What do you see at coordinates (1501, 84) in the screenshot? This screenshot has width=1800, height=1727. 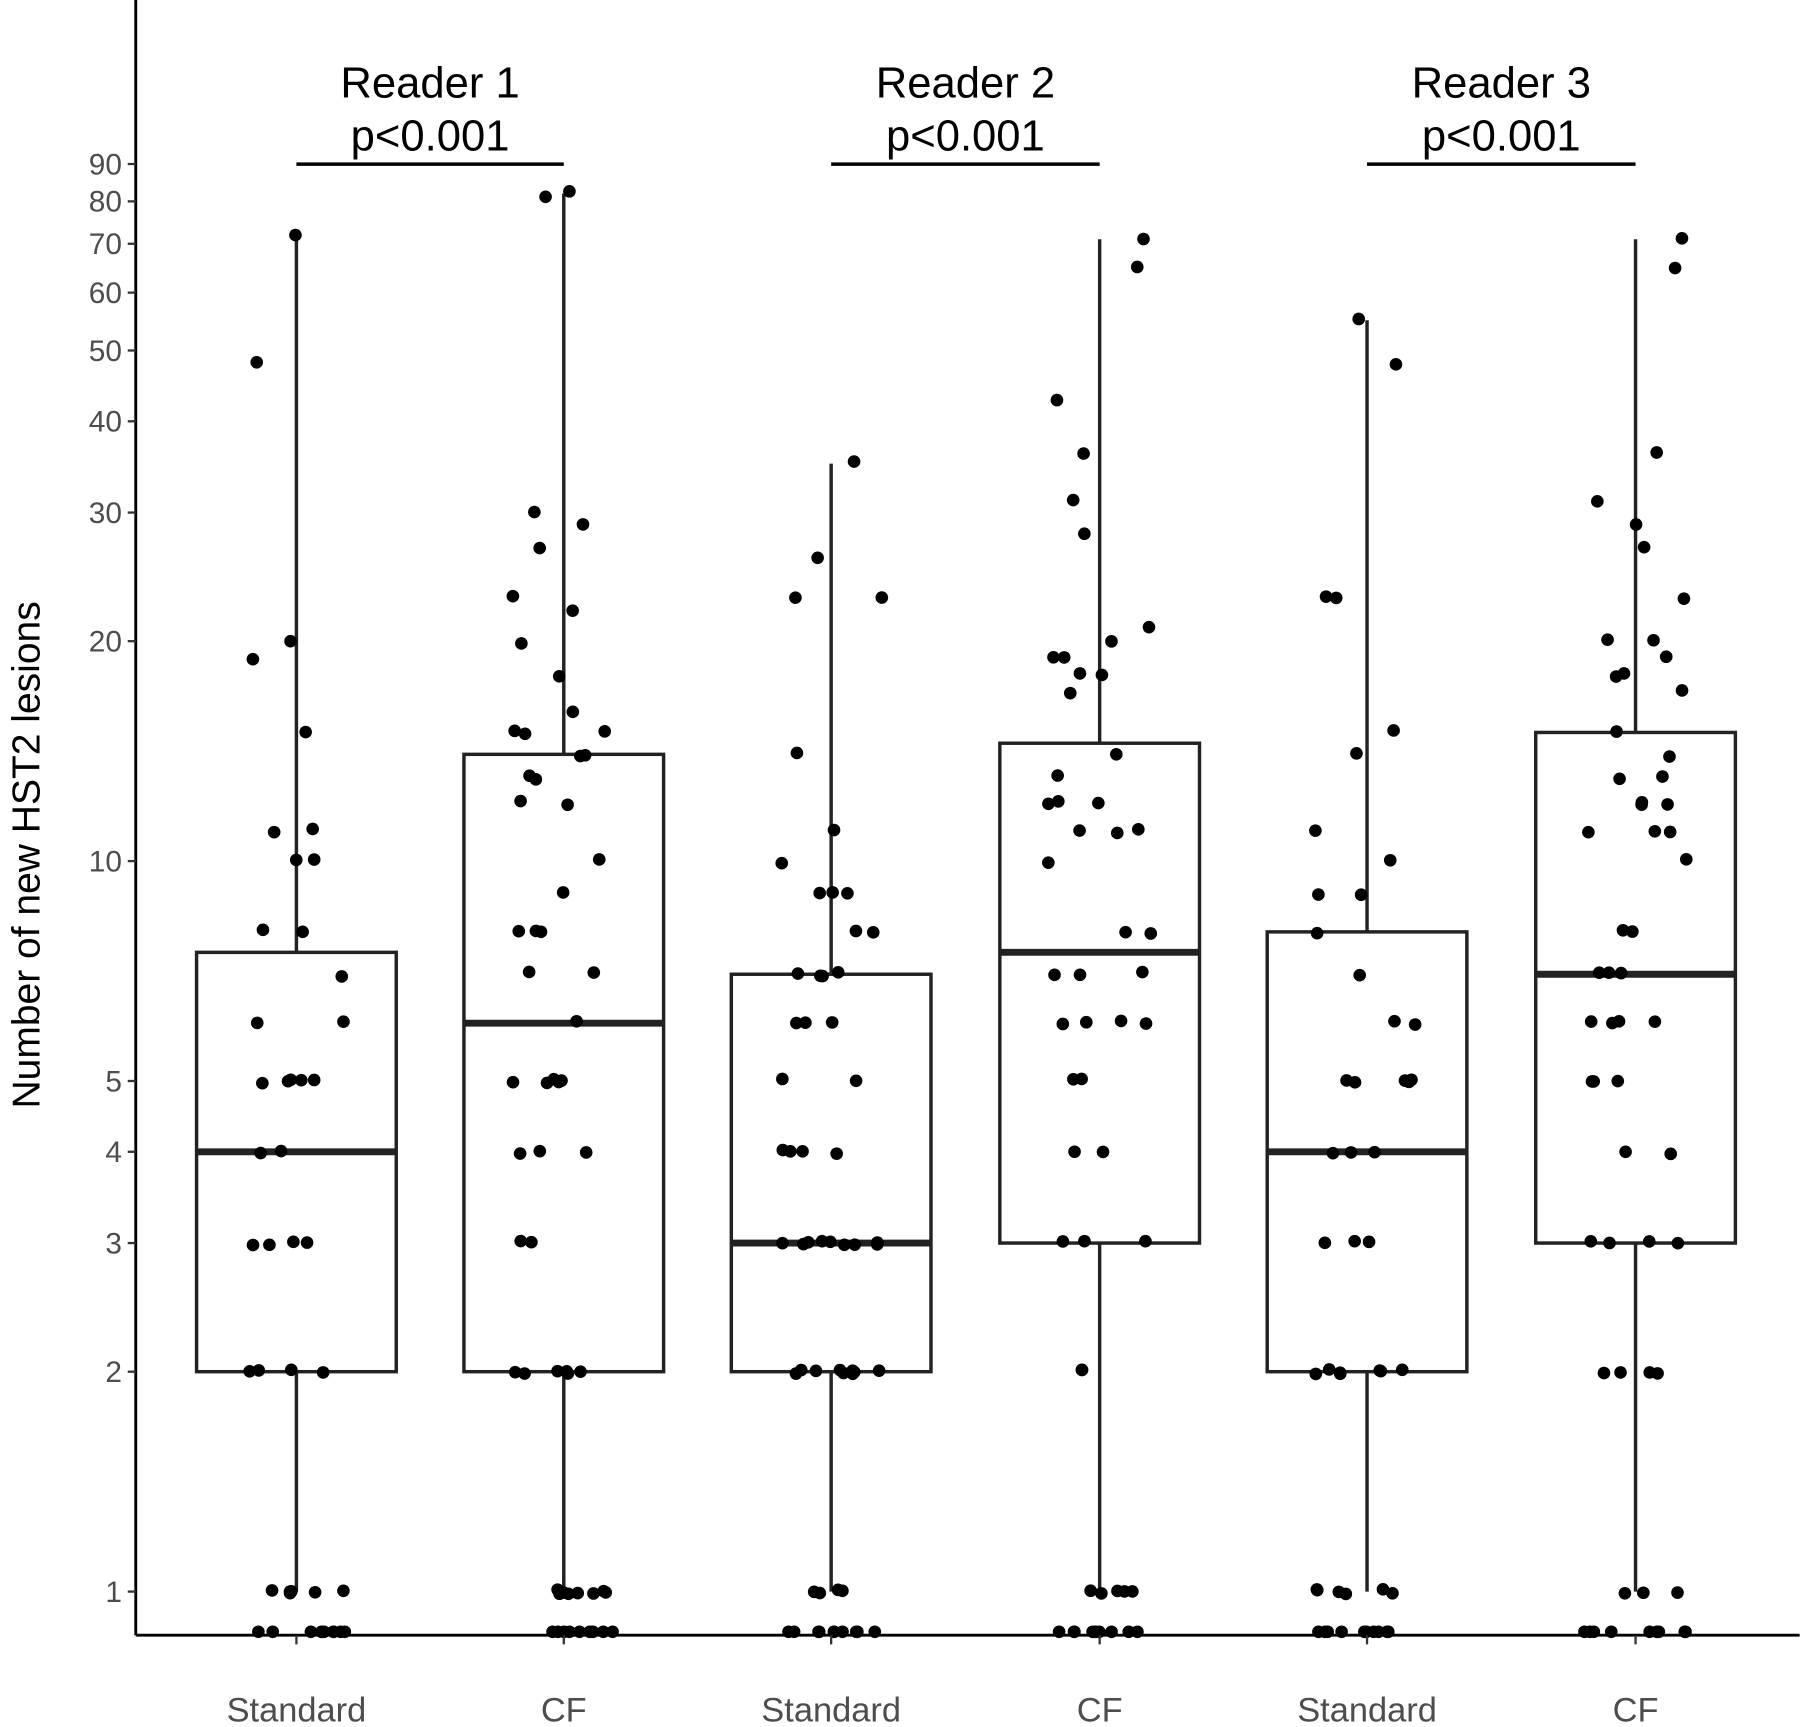 I see `reader-title: Reader 3` at bounding box center [1501, 84].